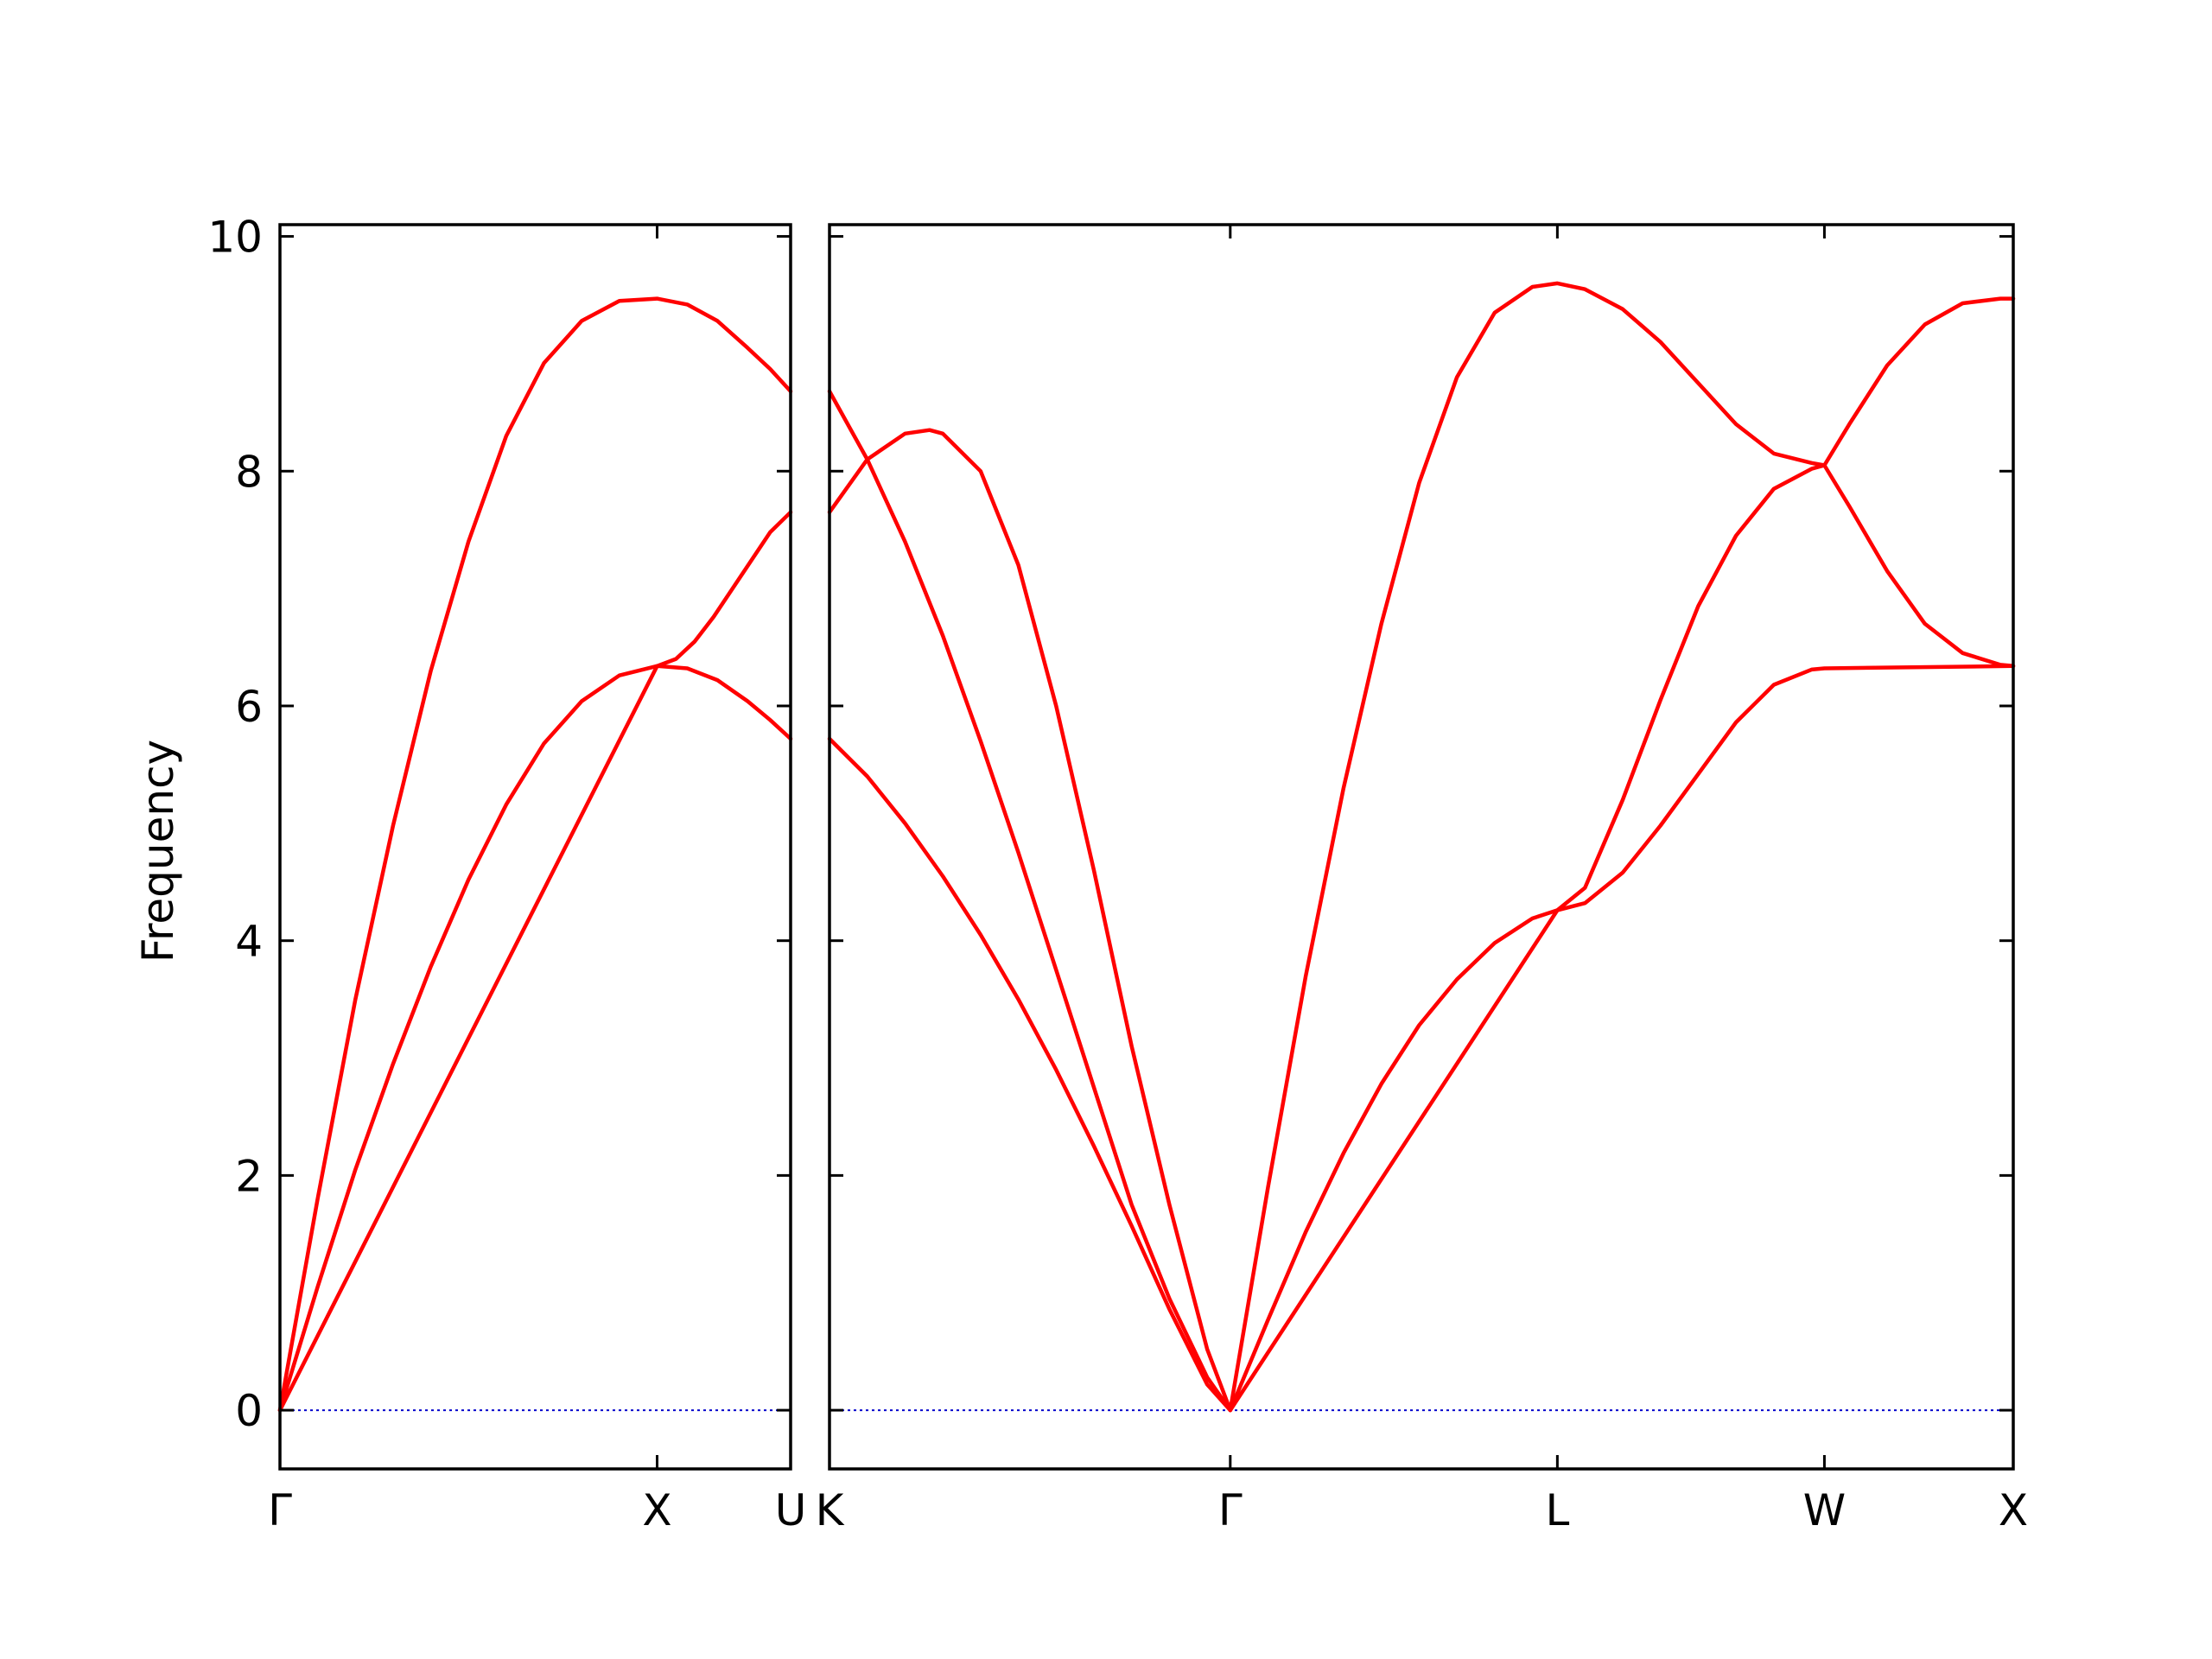  Describe the element at coordinates (1230, 1510) in the screenshot. I see `x-tick-label-2-2: Γ` at that location.